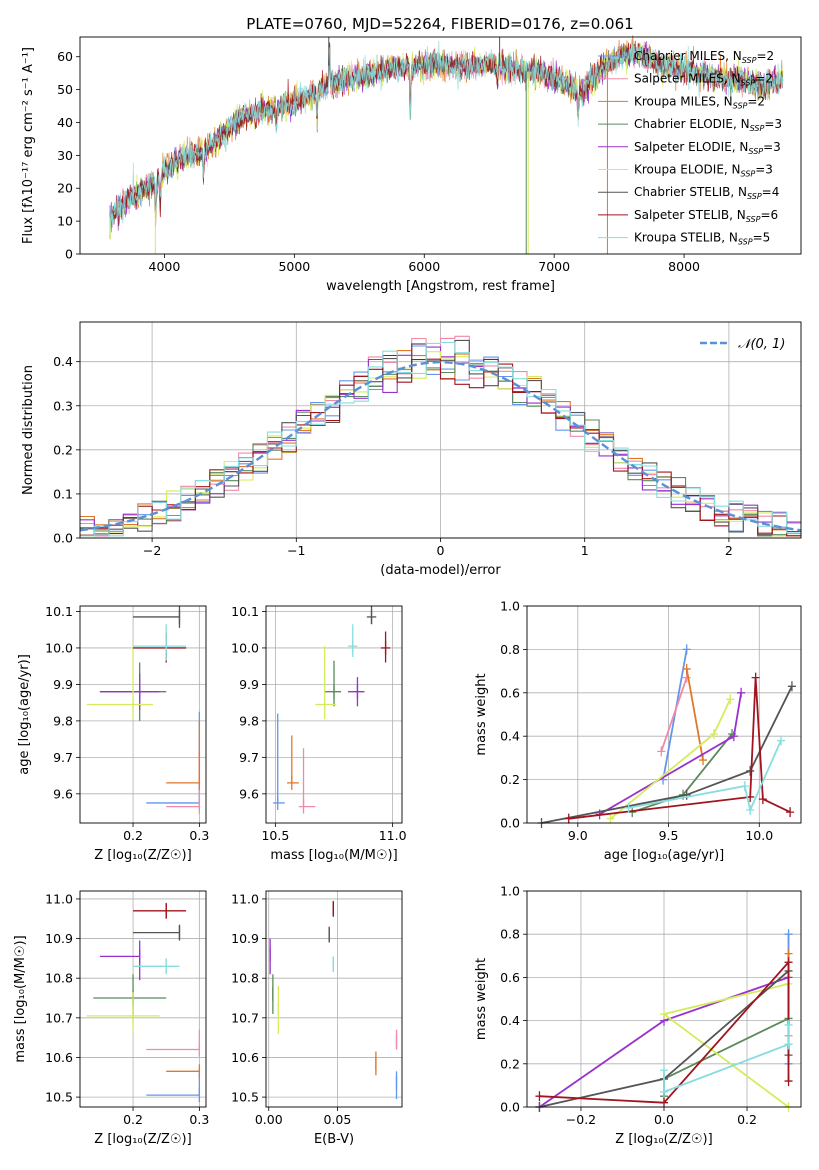  I want to click on x-tick-label: −2, so click(152, 550).